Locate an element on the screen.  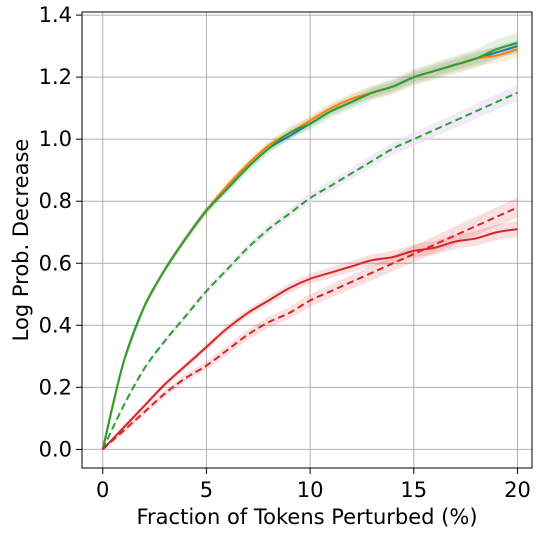
x-tick-label: 15 is located at coordinates (413, 490).